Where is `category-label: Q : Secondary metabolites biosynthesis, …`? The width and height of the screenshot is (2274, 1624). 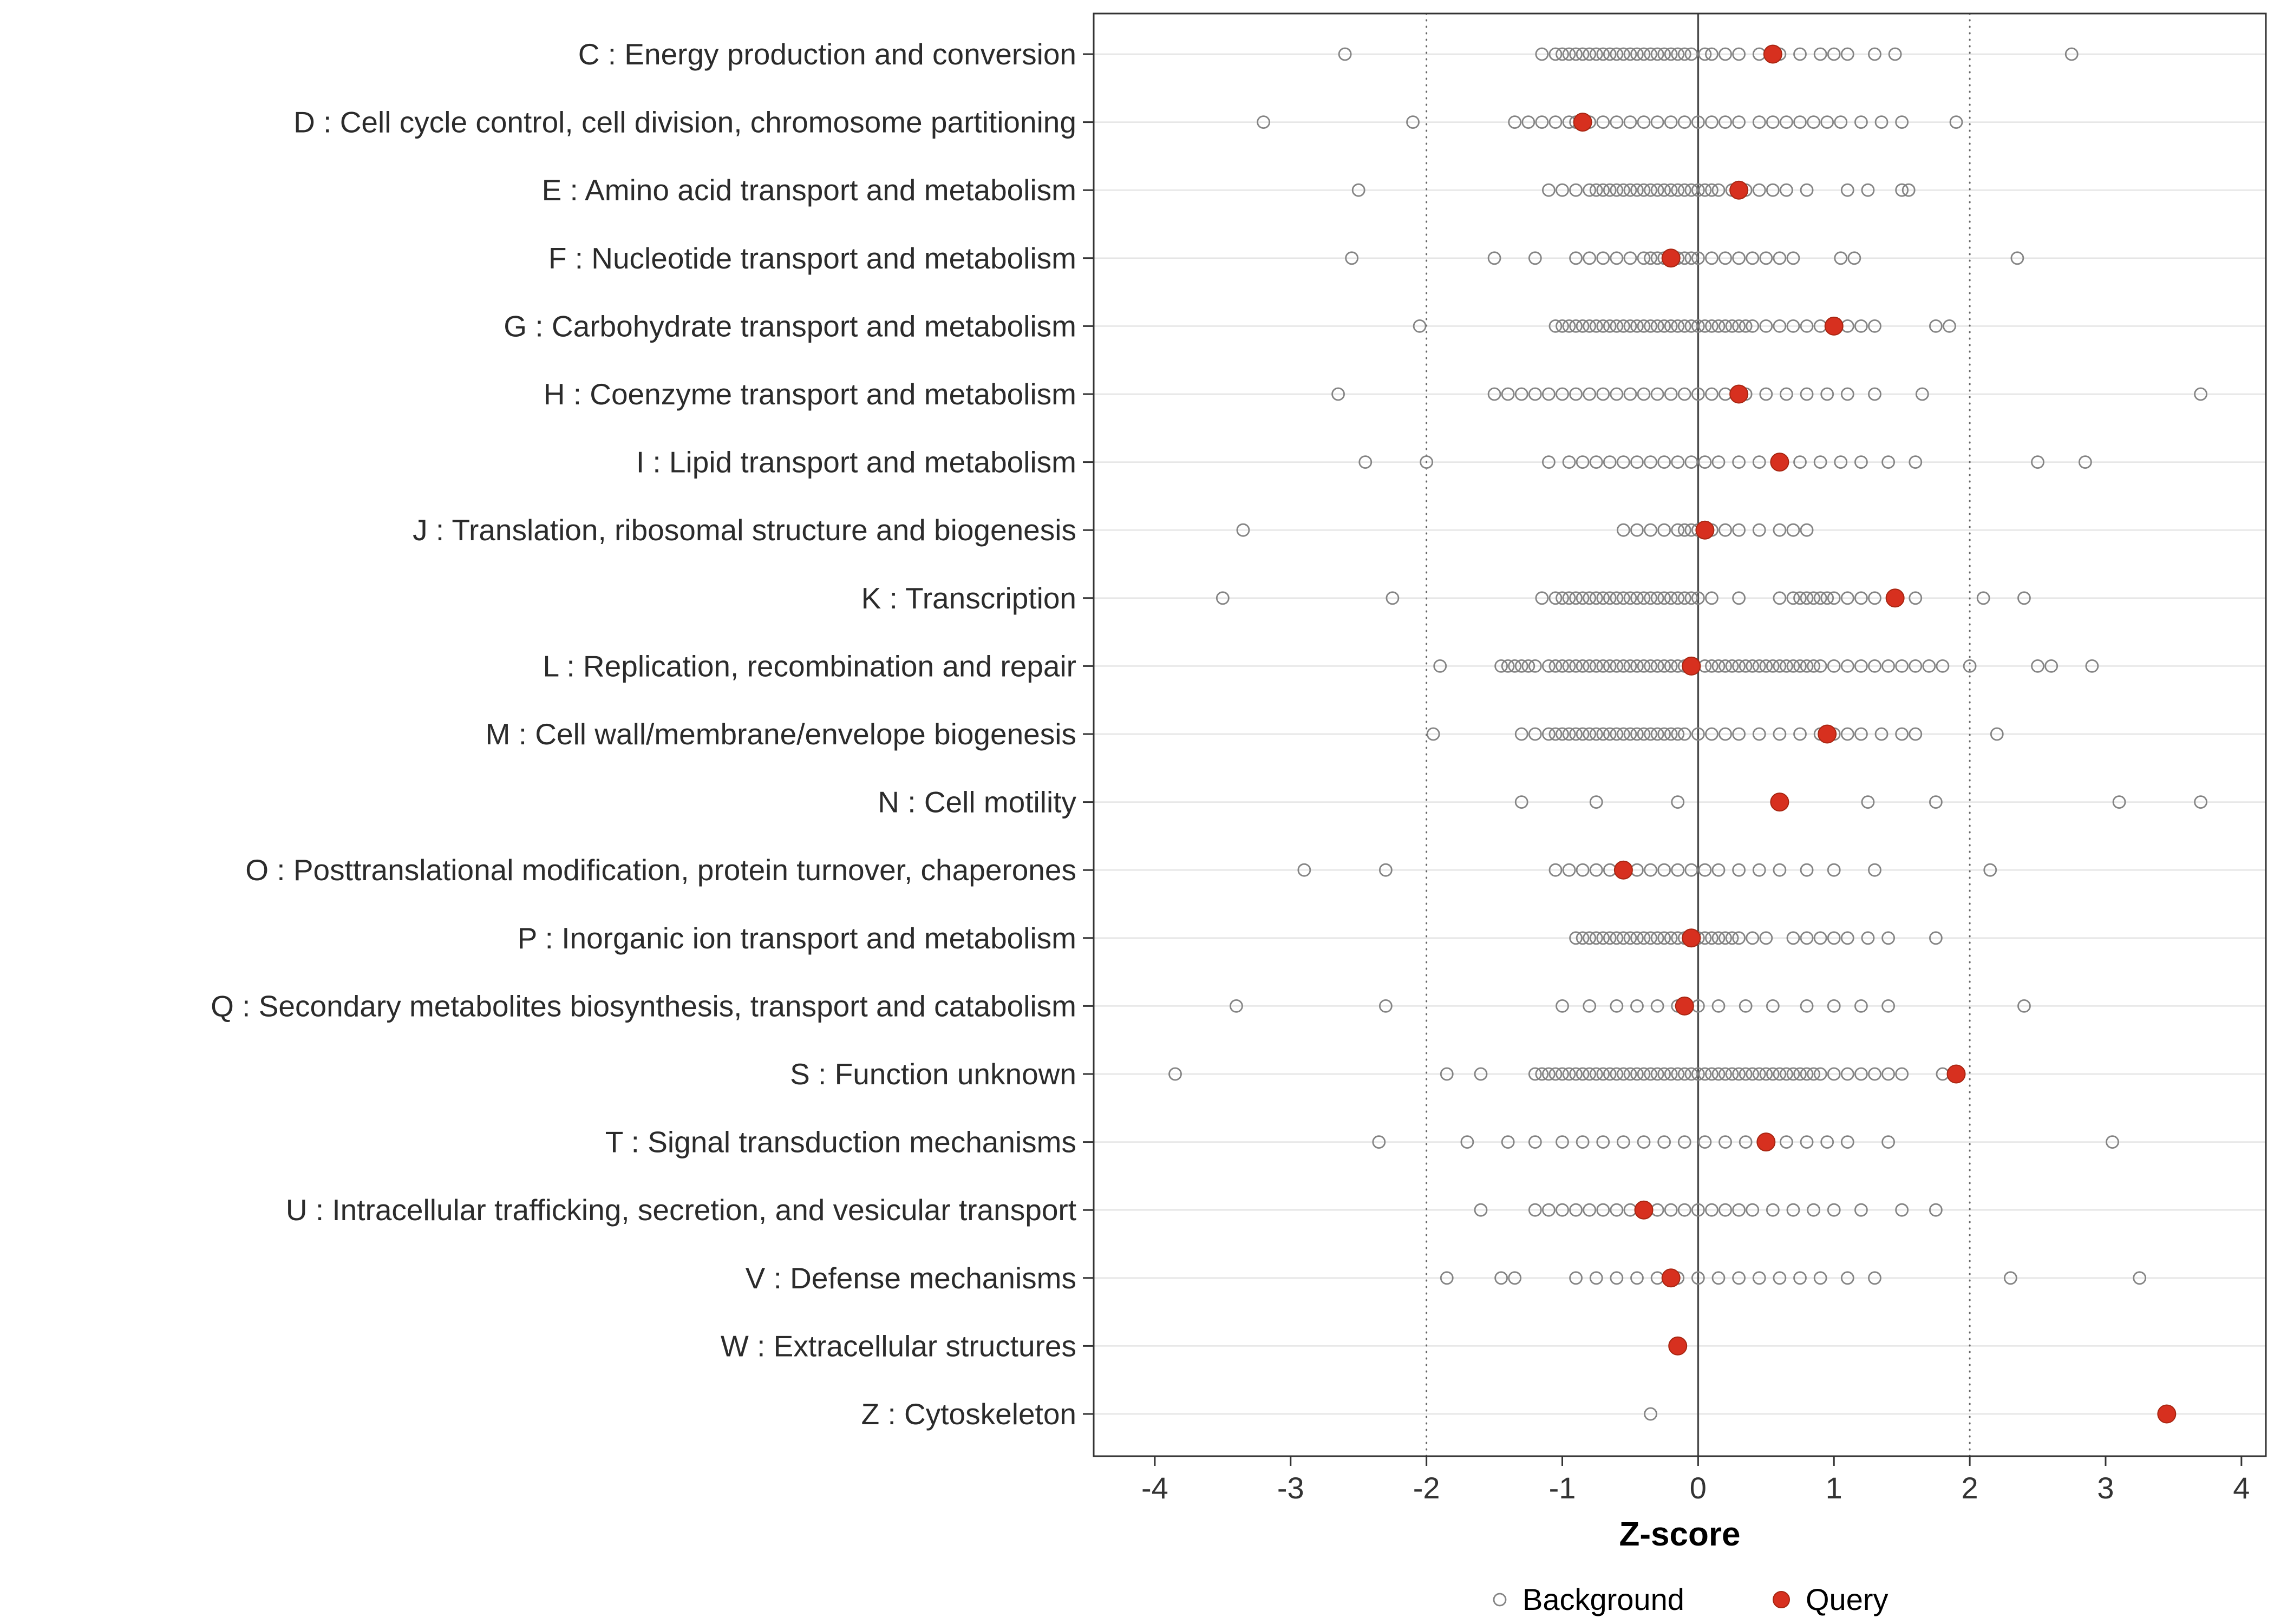
category-label: Q : Secondary metabolites biosynthesis, … is located at coordinates (644, 1006).